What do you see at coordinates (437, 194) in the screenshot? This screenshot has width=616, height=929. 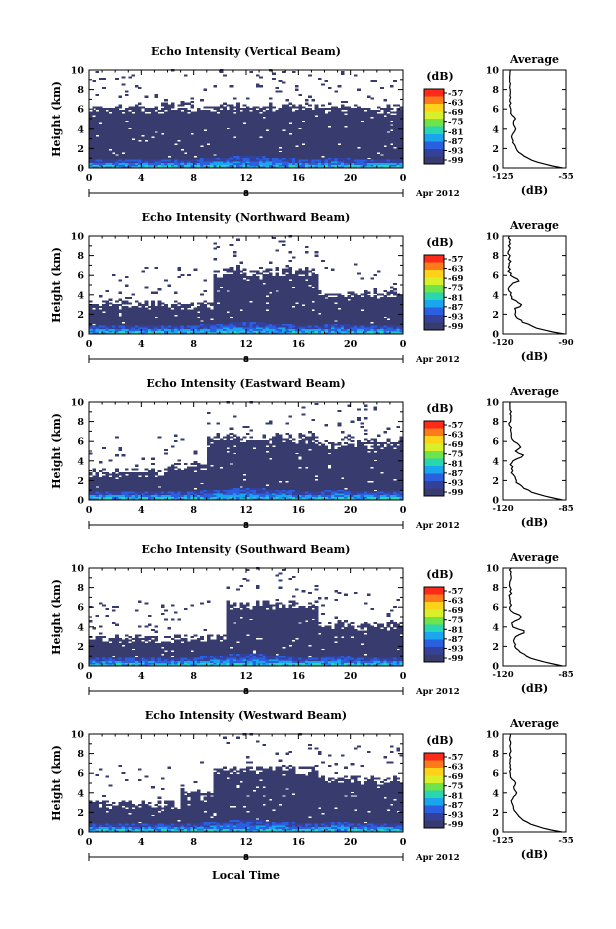 I see `date-label: Apr 2012` at bounding box center [437, 194].